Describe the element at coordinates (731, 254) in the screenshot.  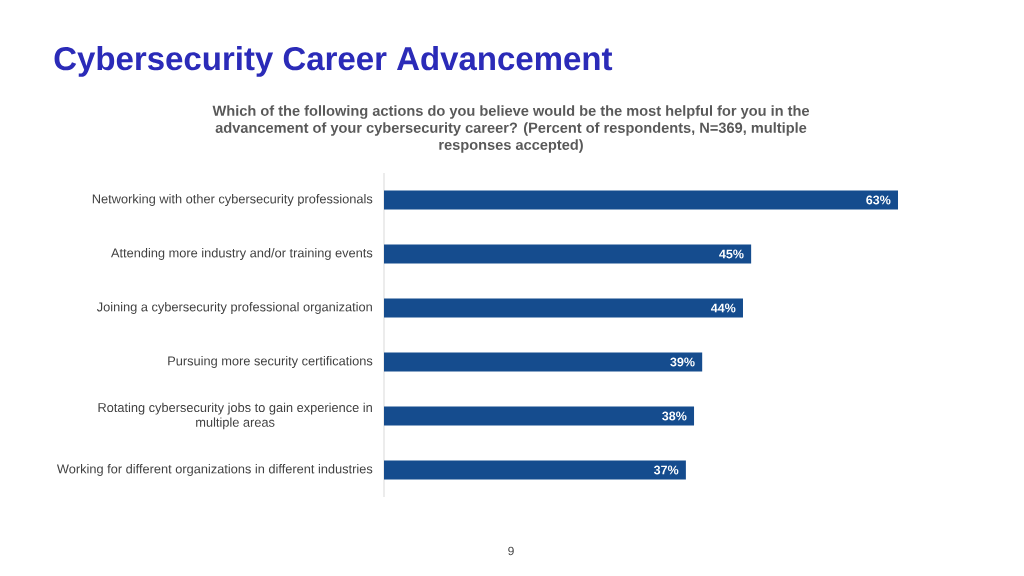
I see `data-label: 45%` at that location.